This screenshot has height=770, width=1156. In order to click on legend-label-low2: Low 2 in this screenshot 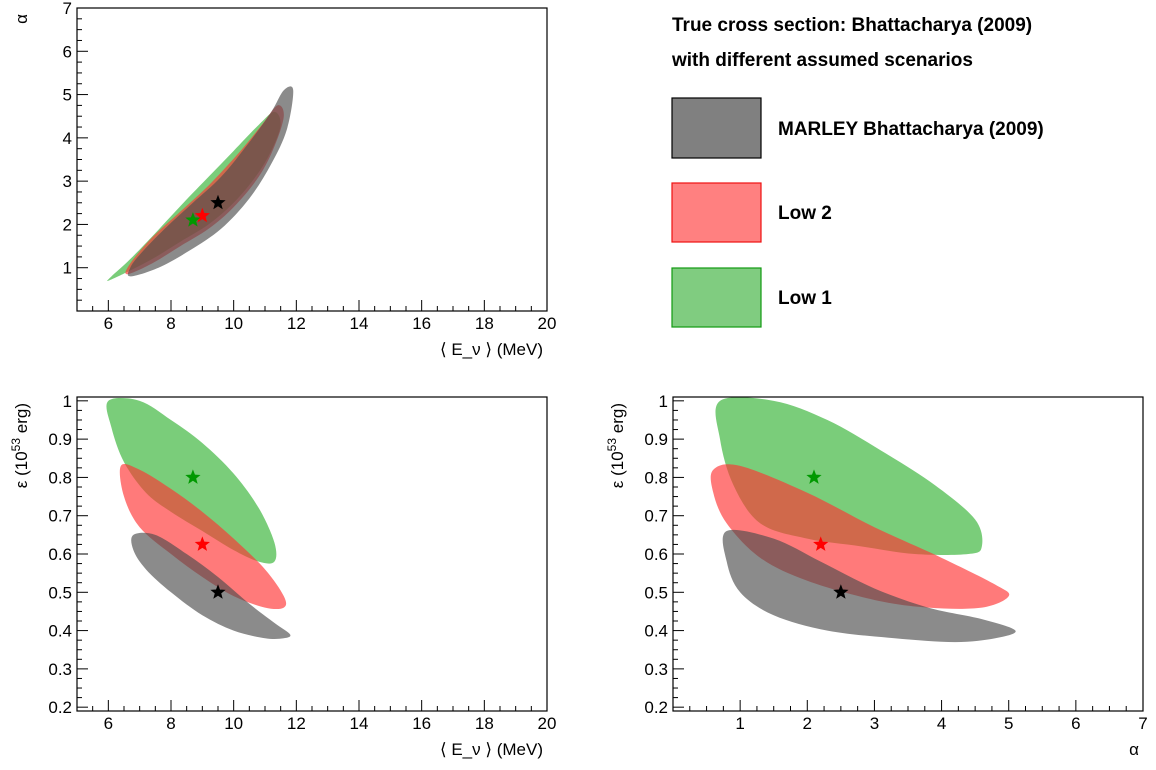, I will do `click(805, 213)`.